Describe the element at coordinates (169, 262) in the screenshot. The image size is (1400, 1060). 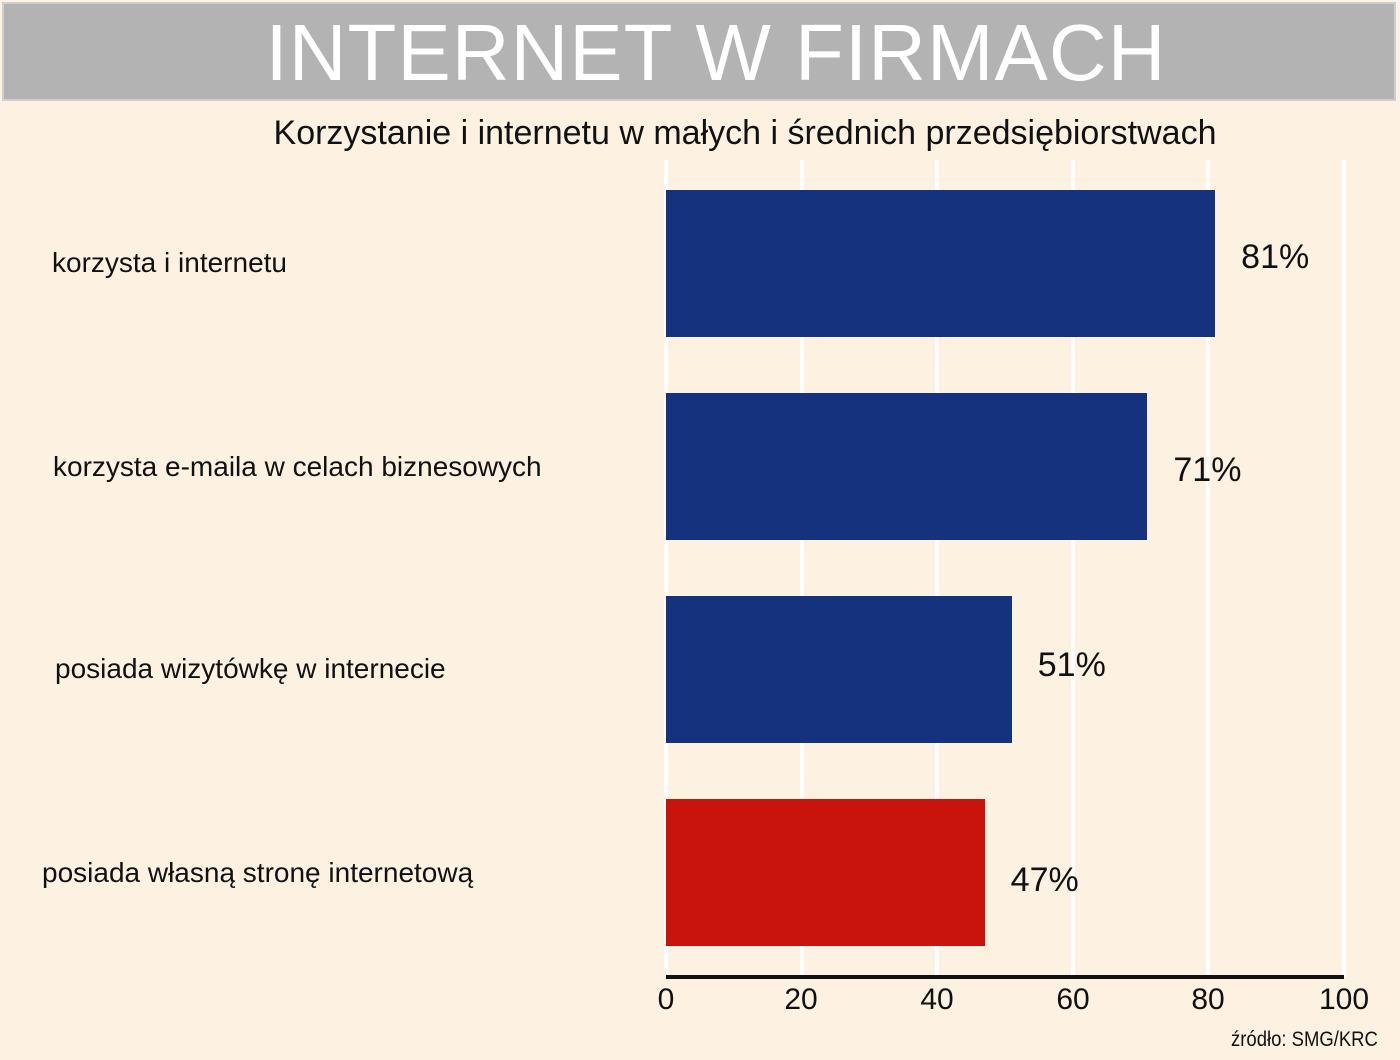
I see `category-label: korzysta i internetu` at that location.